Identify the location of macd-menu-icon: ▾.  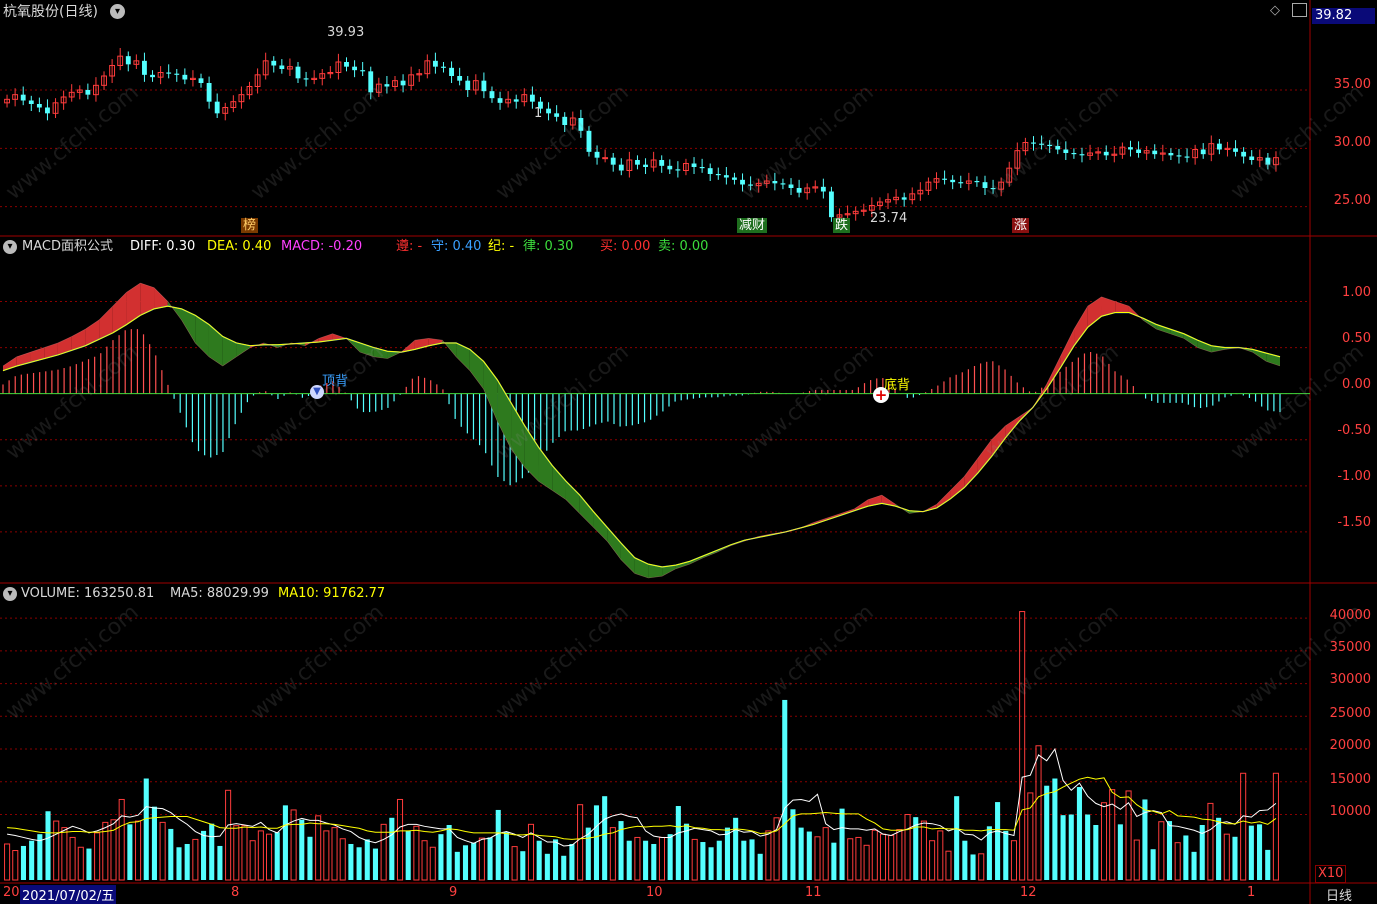
(10, 247).